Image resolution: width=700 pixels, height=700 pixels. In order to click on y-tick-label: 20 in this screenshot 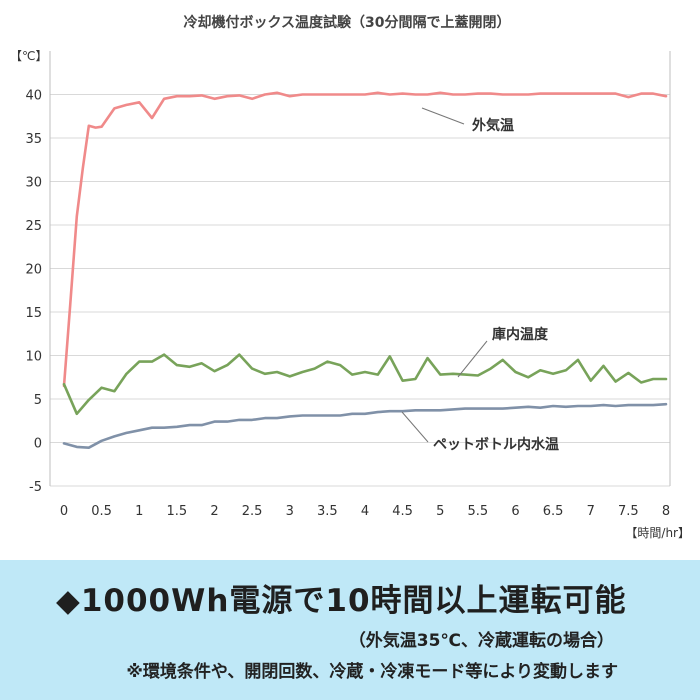, I will do `click(33, 270)`.